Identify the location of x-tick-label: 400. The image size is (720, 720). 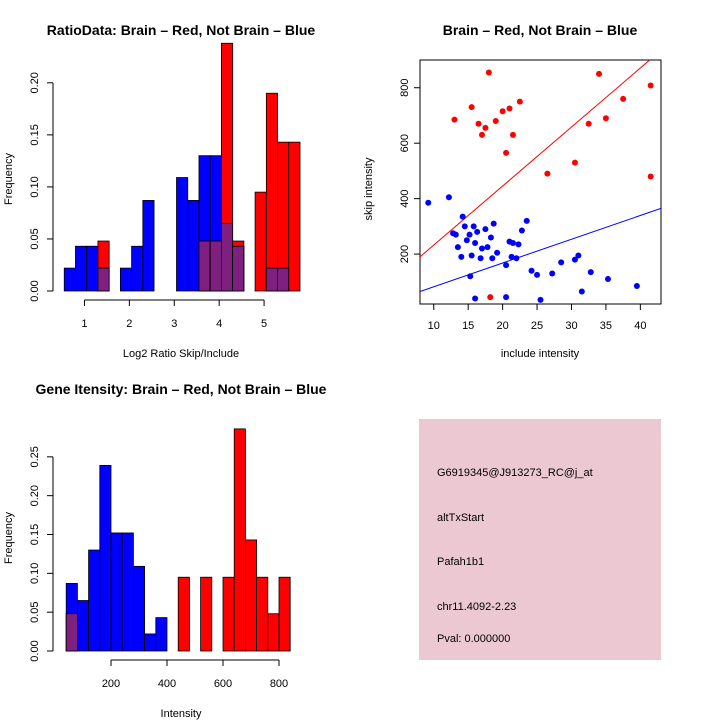
(167, 684).